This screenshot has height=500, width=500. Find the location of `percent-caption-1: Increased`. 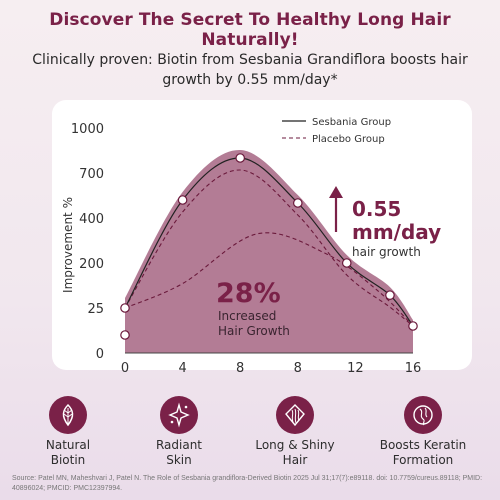

percent-caption-1: Increased is located at coordinates (247, 316).